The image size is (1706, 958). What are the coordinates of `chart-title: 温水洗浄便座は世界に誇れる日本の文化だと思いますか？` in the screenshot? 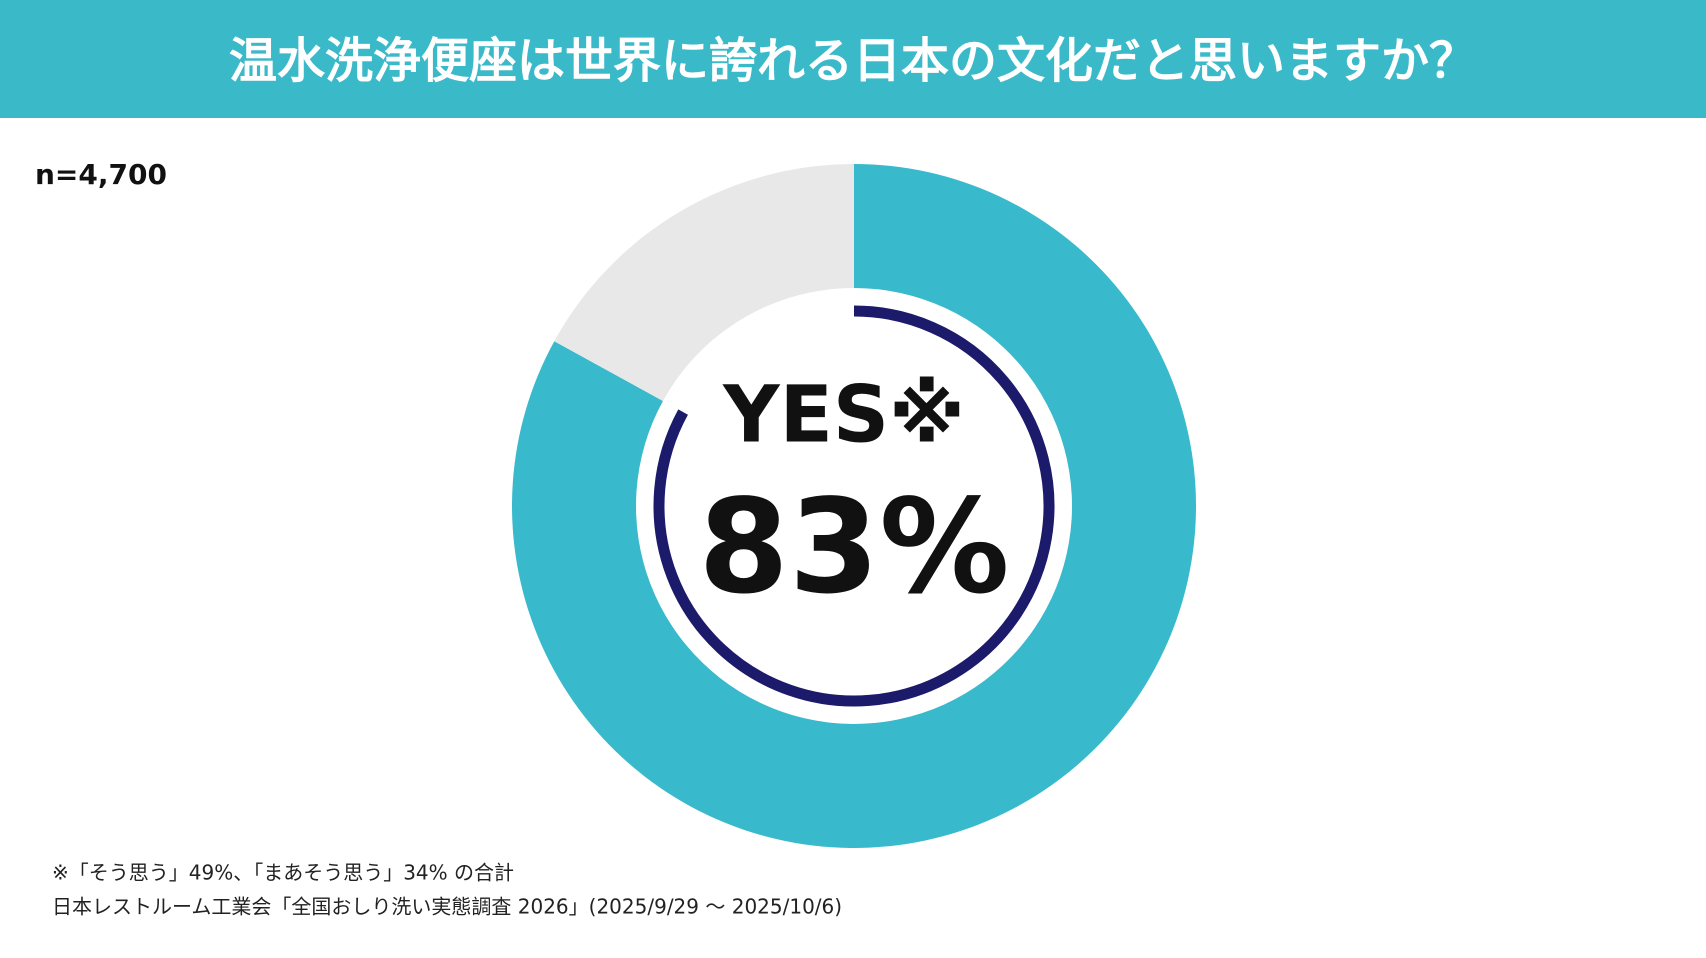 It's located at (853, 61).